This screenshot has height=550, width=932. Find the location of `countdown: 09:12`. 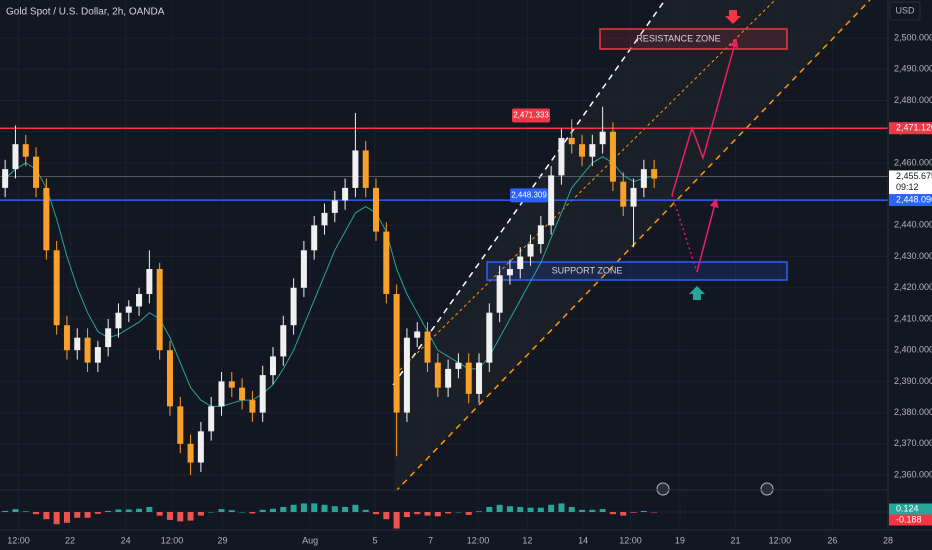

countdown: 09:12 is located at coordinates (907, 187).